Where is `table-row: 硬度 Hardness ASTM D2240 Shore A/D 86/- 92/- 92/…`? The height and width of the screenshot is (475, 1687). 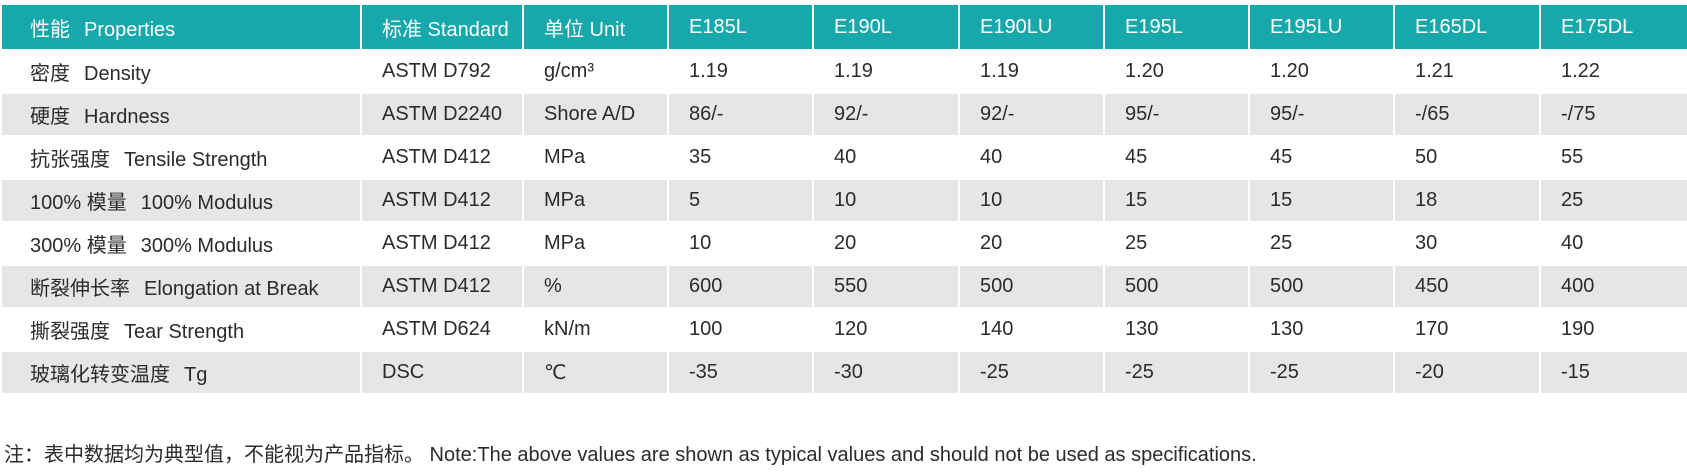 table-row: 硬度 Hardness ASTM D2240 Shore A/D 86/- 92/- 92/… is located at coordinates (843, 114).